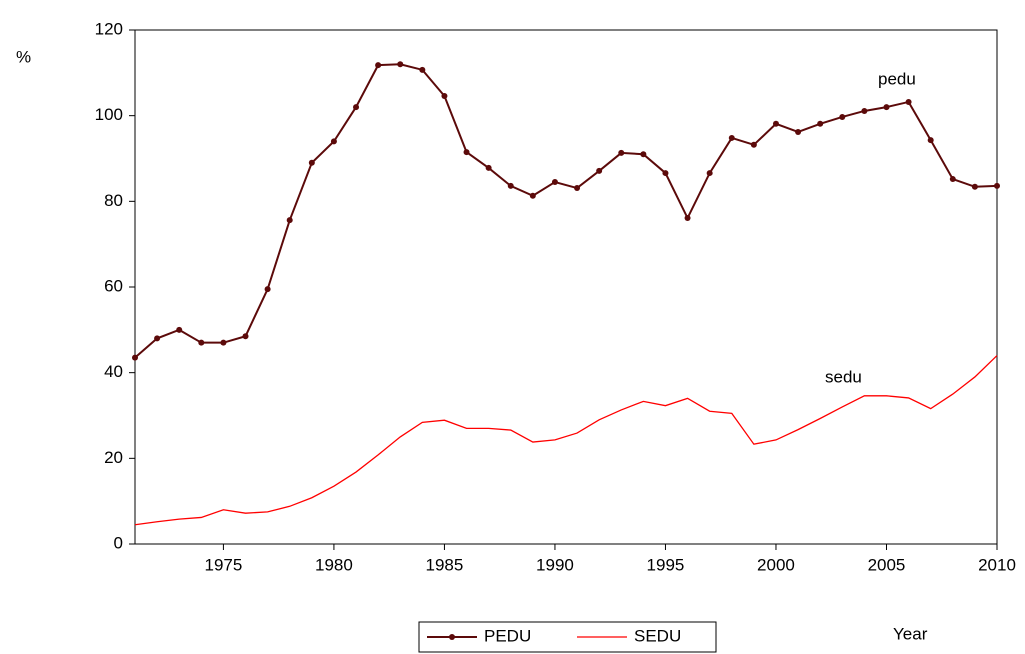  Describe the element at coordinates (997, 564) in the screenshot. I see `x-tick-label: 2010` at that location.